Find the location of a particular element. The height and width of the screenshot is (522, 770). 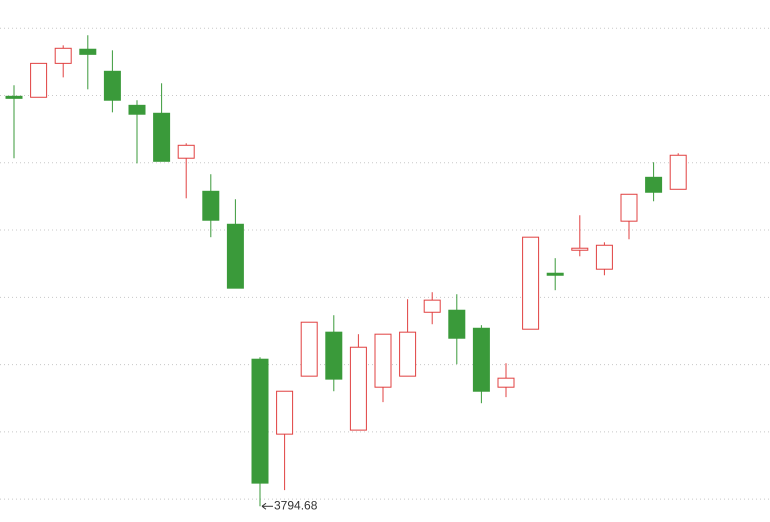

annotation-arrowhead is located at coordinates (264, 506).